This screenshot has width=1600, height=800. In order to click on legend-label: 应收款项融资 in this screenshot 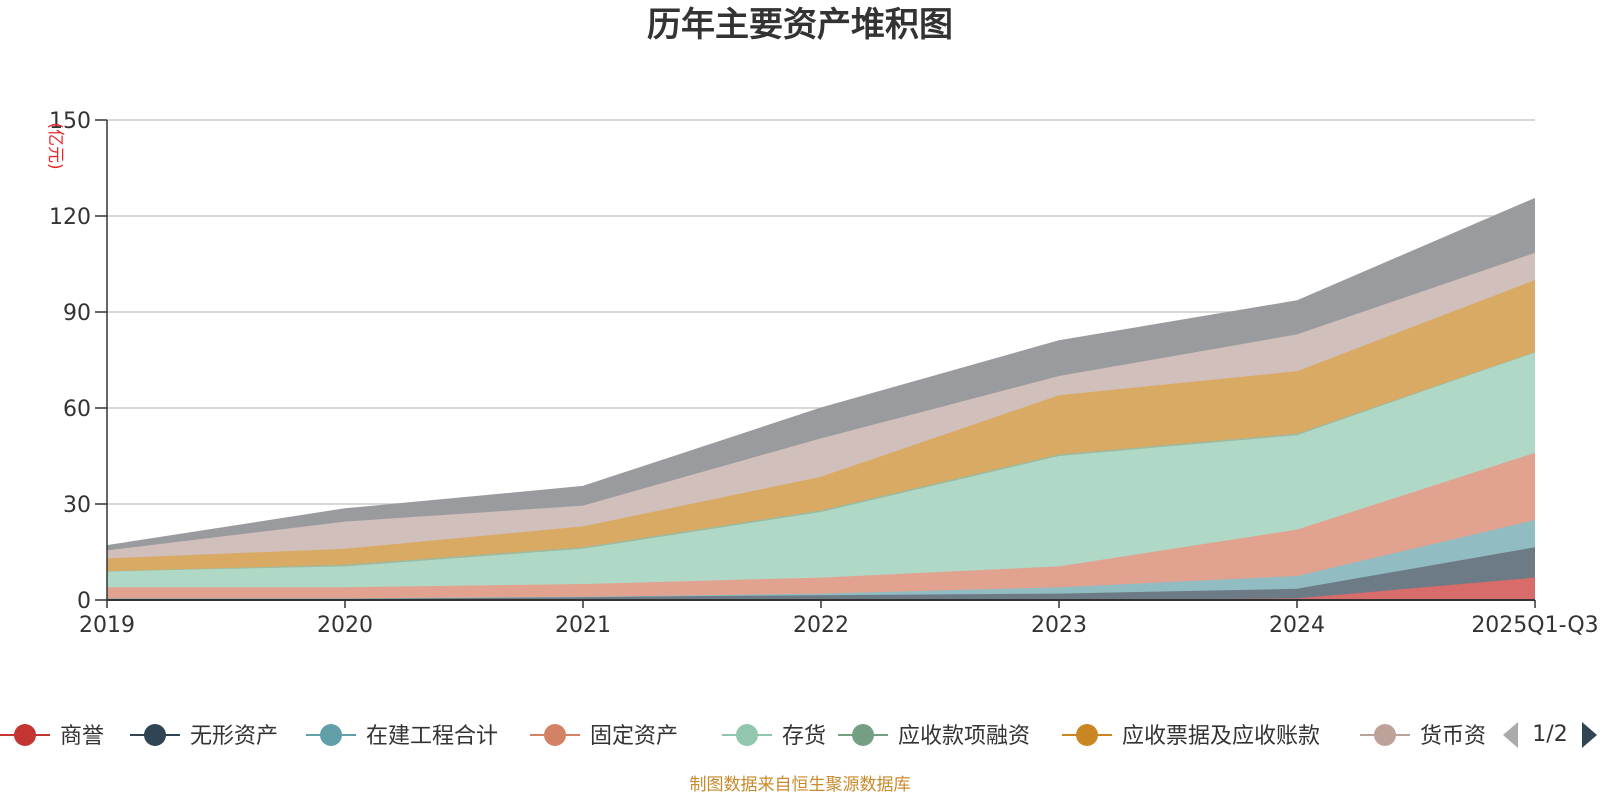, I will do `click(964, 736)`.